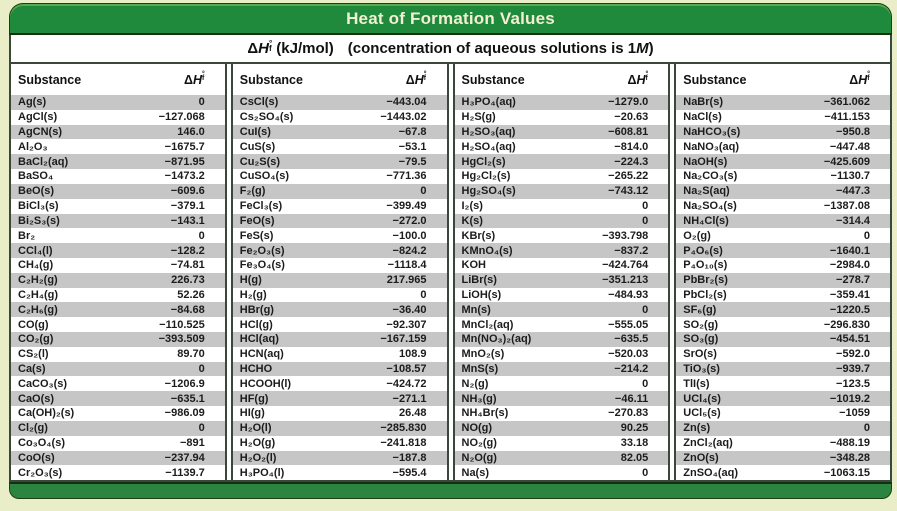  Describe the element at coordinates (711, 146) in the screenshot. I see `substance-cell: NaNO₃(aq)` at that location.